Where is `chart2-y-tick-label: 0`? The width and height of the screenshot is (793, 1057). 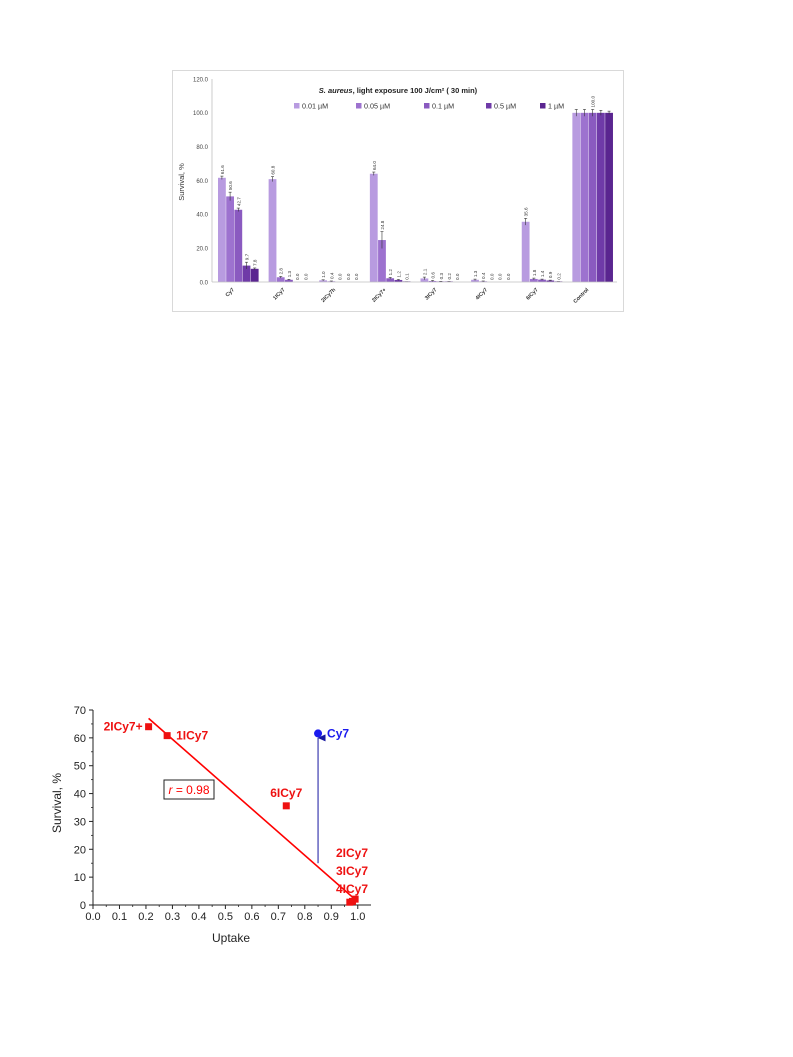
chart2-y-tick-label: 0 is located at coordinates (83, 906).